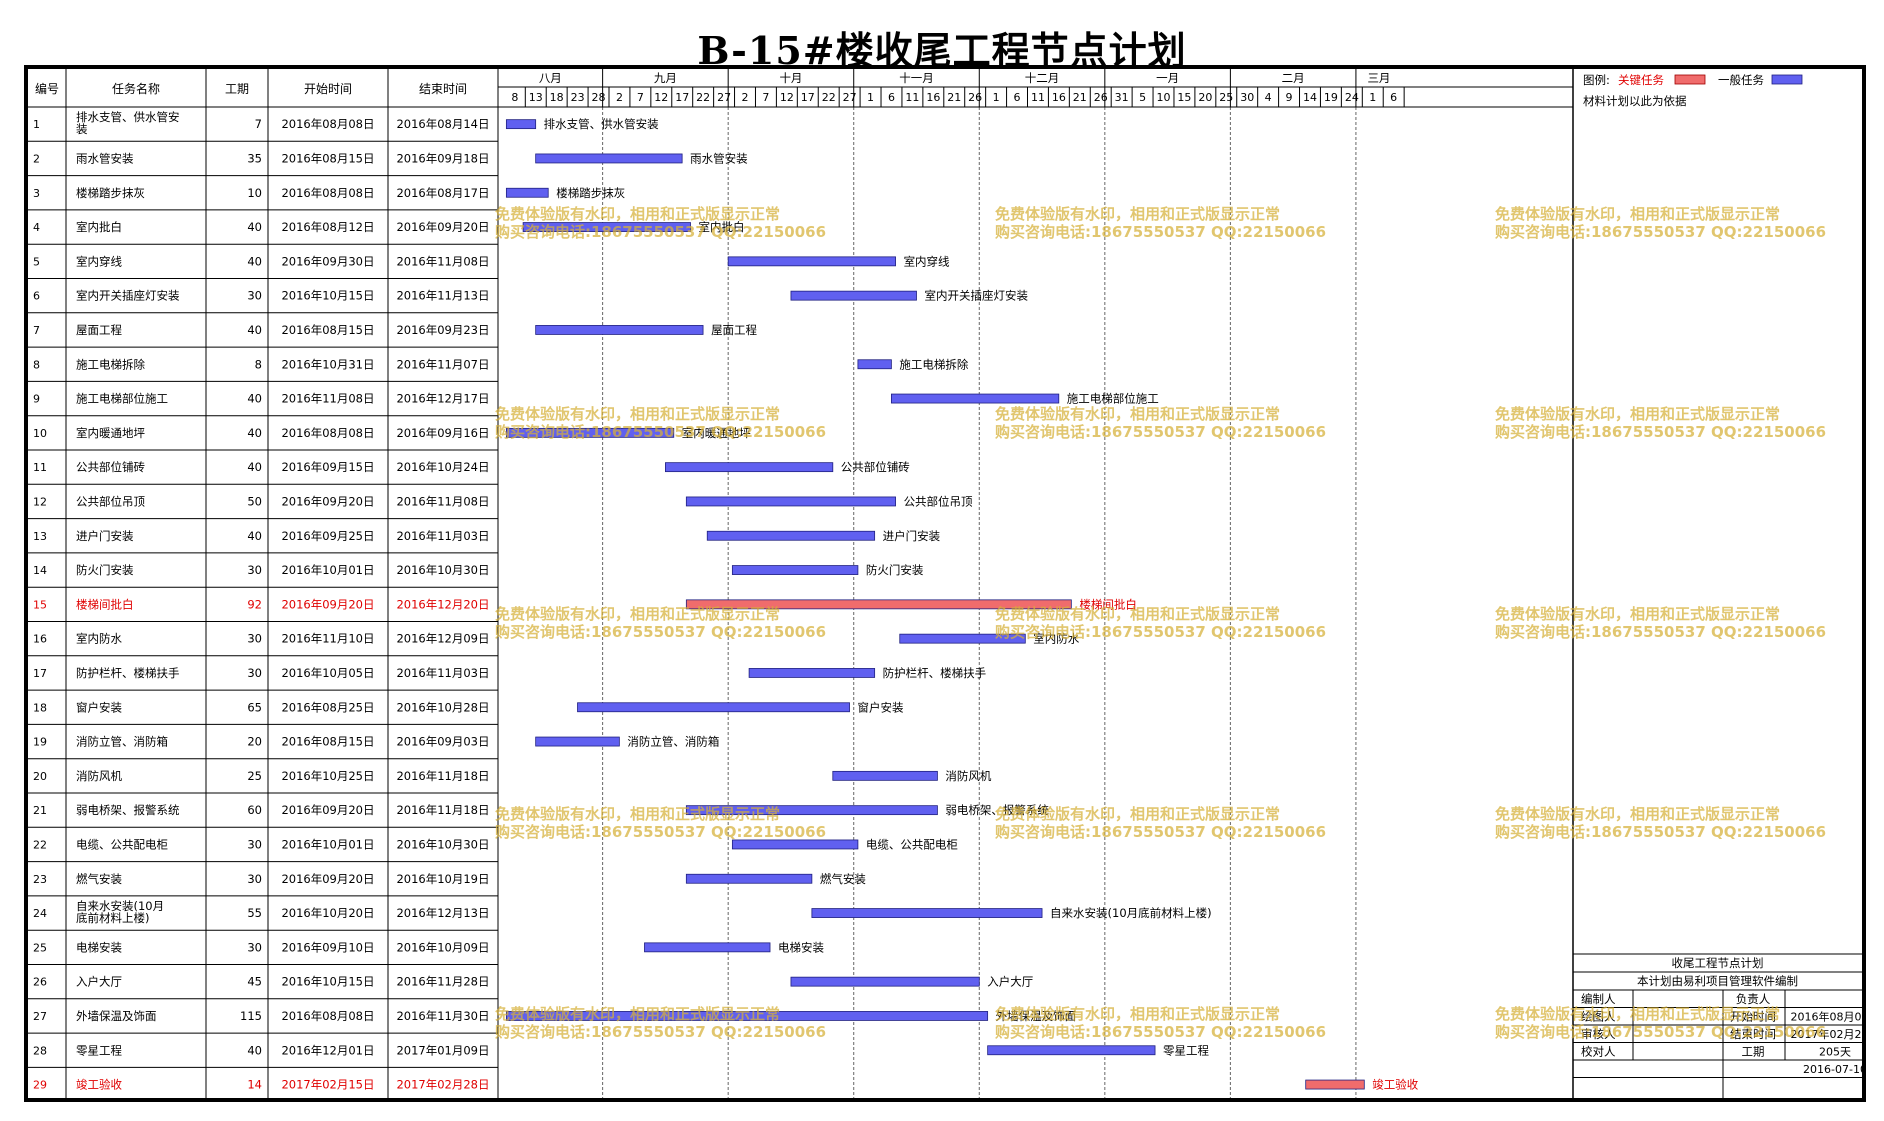 The image size is (1884, 1121). Describe the element at coordinates (122, 844) in the screenshot. I see `task-name: 电缆、公共配电柜` at that location.